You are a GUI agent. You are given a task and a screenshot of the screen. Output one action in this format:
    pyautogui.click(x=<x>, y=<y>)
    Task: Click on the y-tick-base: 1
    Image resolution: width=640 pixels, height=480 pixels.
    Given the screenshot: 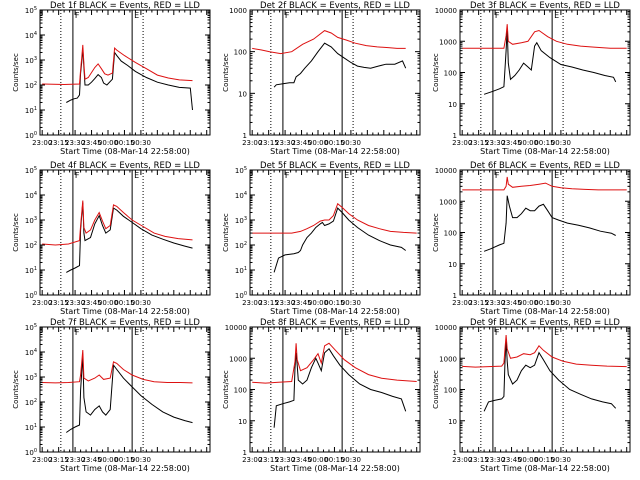 What is the action you would take?
    pyautogui.click(x=455, y=296)
    